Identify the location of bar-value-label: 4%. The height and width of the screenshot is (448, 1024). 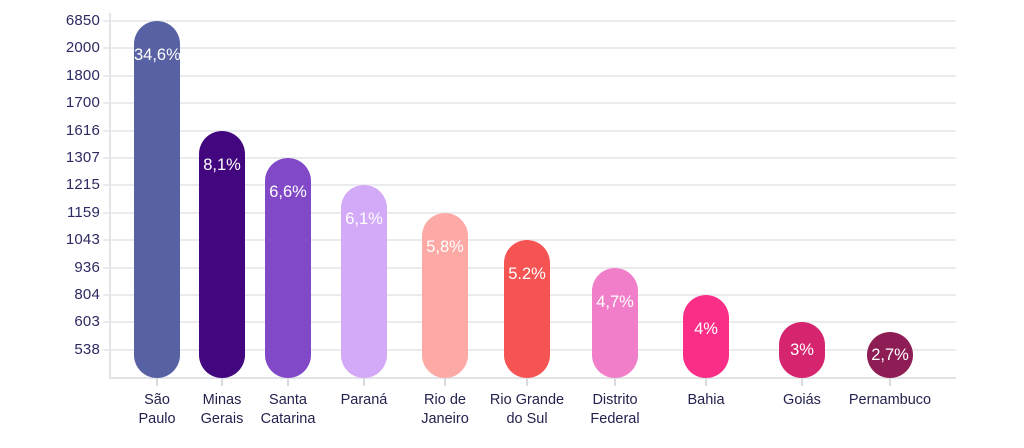
(706, 329).